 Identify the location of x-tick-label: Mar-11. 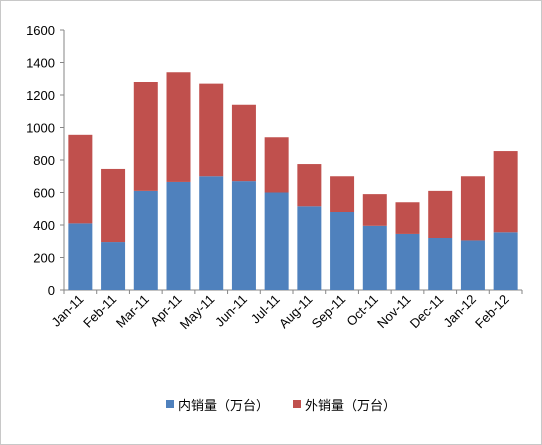
(132, 311).